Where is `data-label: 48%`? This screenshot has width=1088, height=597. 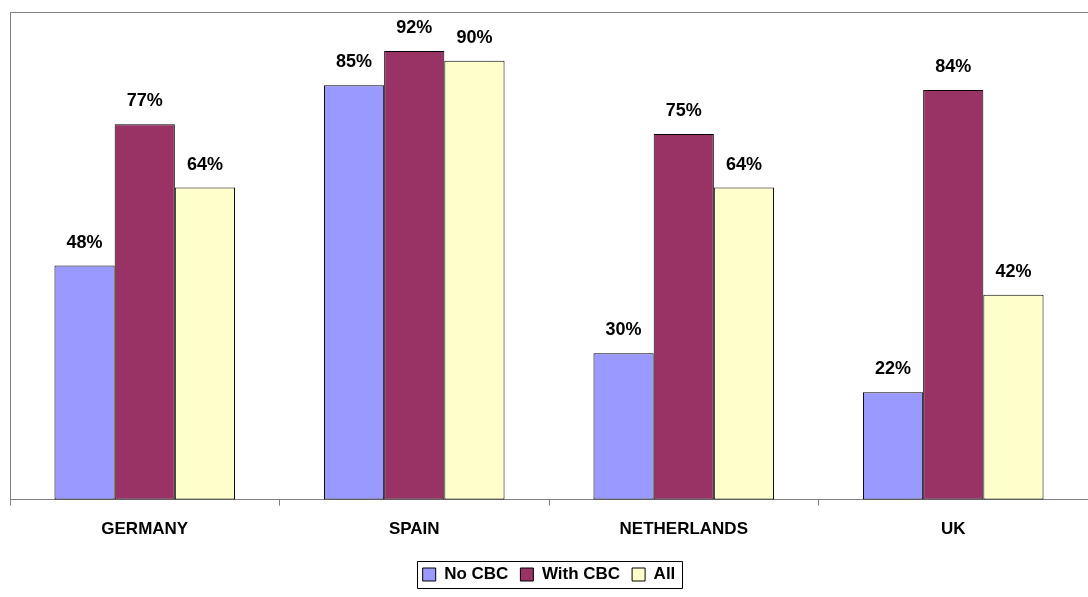 data-label: 48% is located at coordinates (84, 241).